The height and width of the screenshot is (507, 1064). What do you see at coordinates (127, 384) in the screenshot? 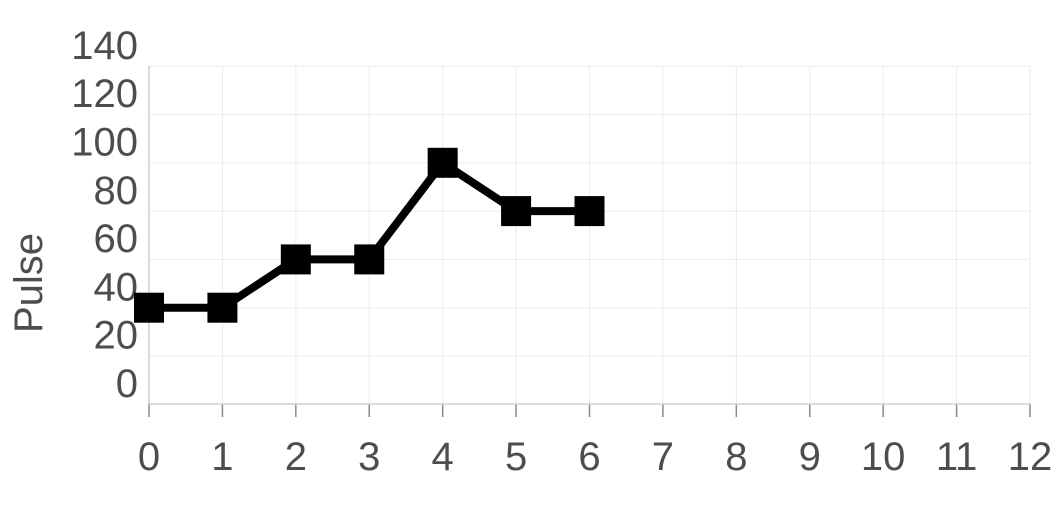
I see `y-tick-label: 0` at bounding box center [127, 384].